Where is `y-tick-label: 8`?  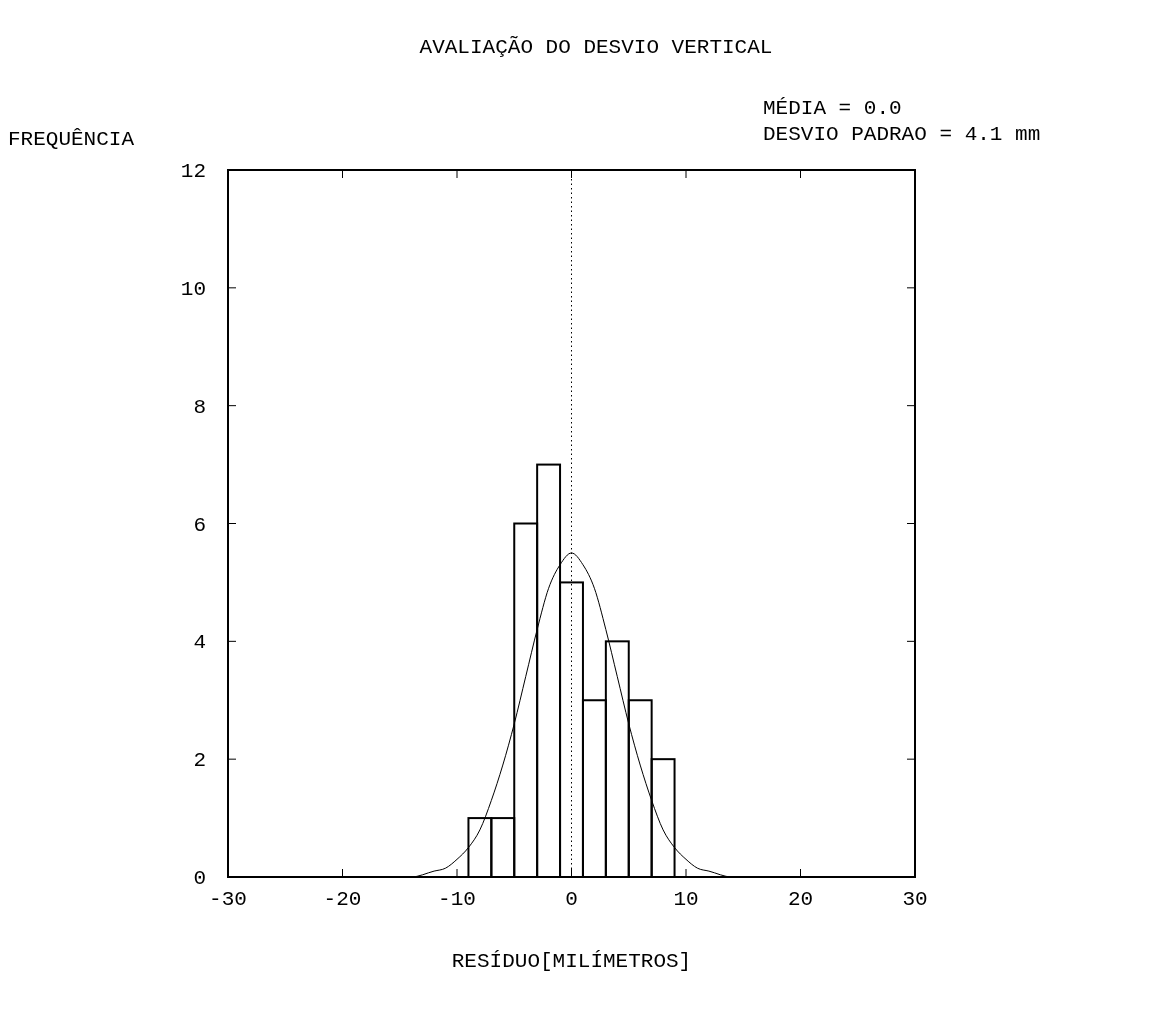
y-tick-label: 8 is located at coordinates (199, 407).